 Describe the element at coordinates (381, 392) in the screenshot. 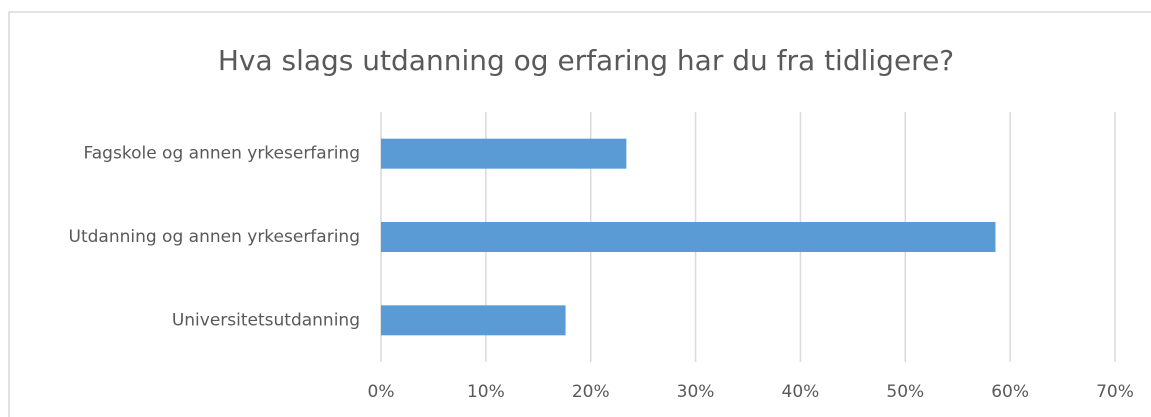

I see `x-tick-label: 0%` at that location.